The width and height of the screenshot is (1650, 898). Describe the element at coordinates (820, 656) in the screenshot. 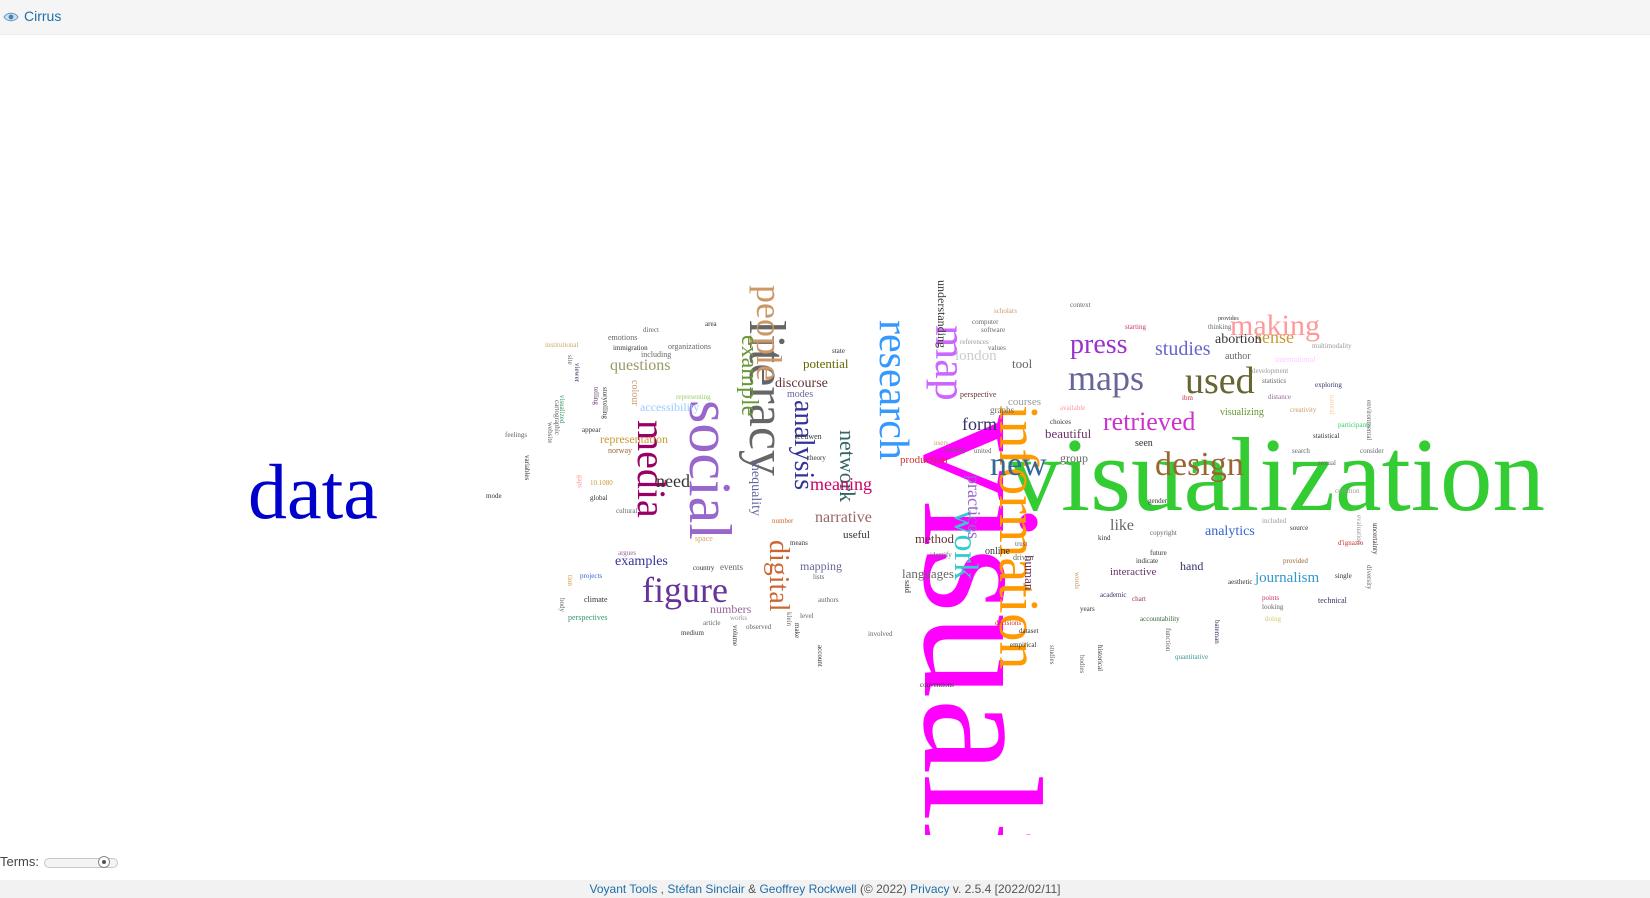

I see `cloud-word: account` at that location.